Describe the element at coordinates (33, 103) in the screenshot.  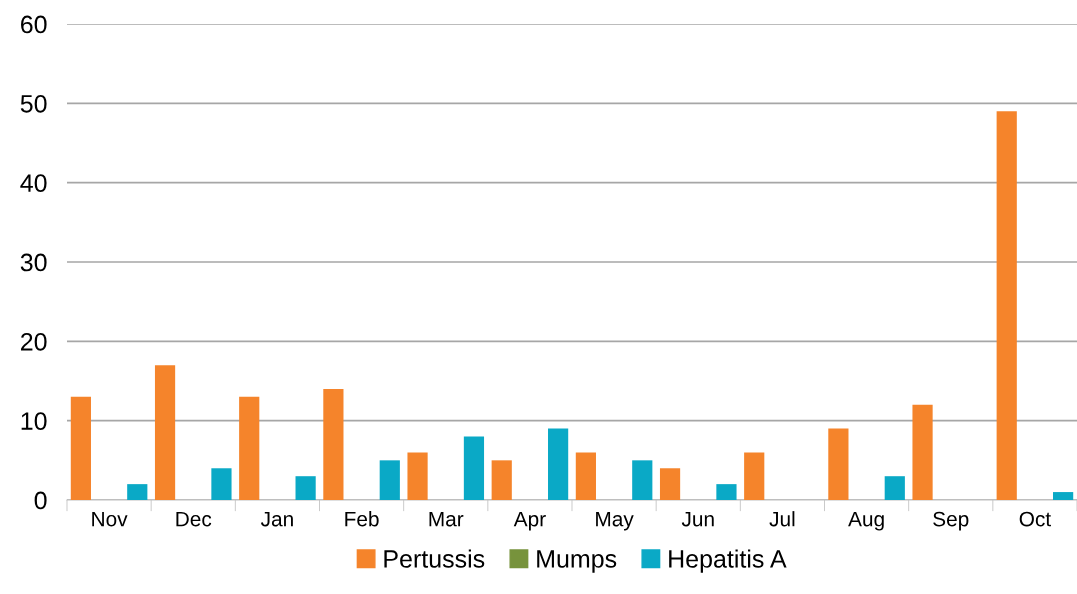
I see `y-tick-label: 50` at that location.